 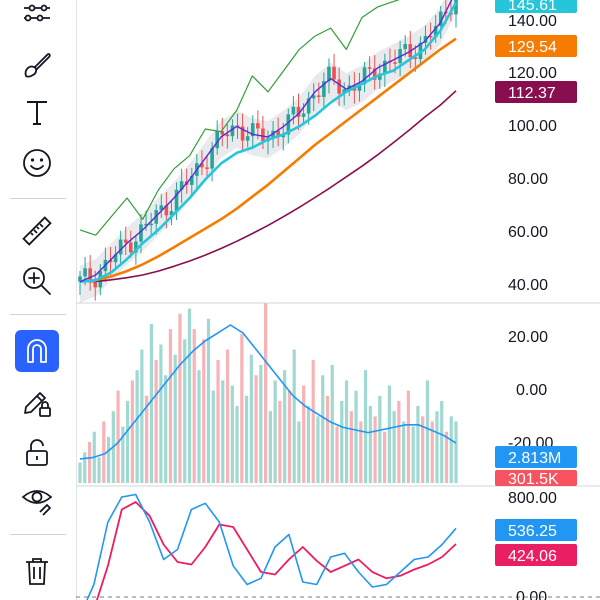 I want to click on ruler-tool-button, so click(x=37, y=231).